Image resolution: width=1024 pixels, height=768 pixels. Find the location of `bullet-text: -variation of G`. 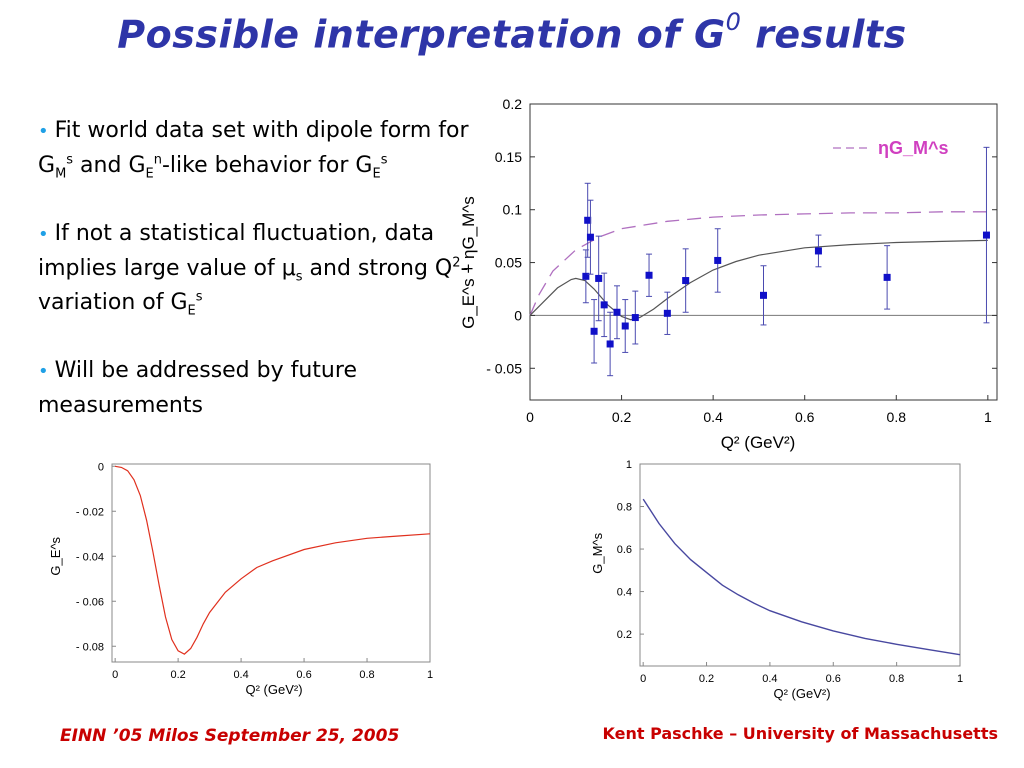

bullet-text: -variation of G is located at coordinates (253, 285).